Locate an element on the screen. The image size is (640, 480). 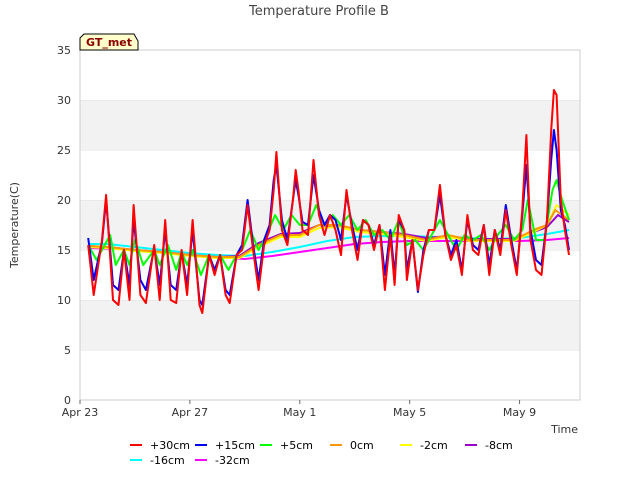
x-axis-ticks: Apr 23 Apr 27 May 1 May 5 May 9 is located at coordinates (299, 409).